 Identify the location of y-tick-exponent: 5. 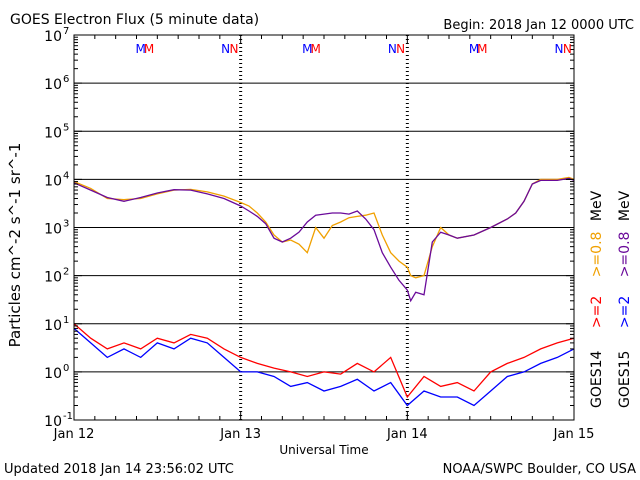
(66, 127).